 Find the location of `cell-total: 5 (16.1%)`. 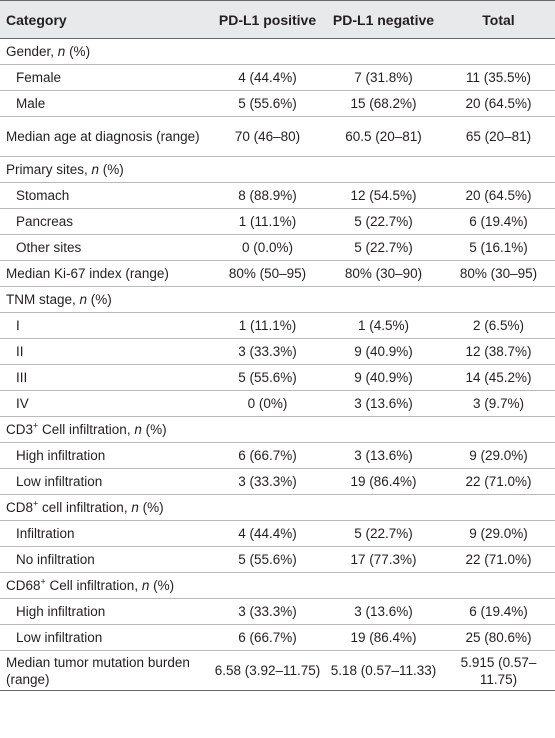

cell-total: 5 (16.1%) is located at coordinates (498, 247).